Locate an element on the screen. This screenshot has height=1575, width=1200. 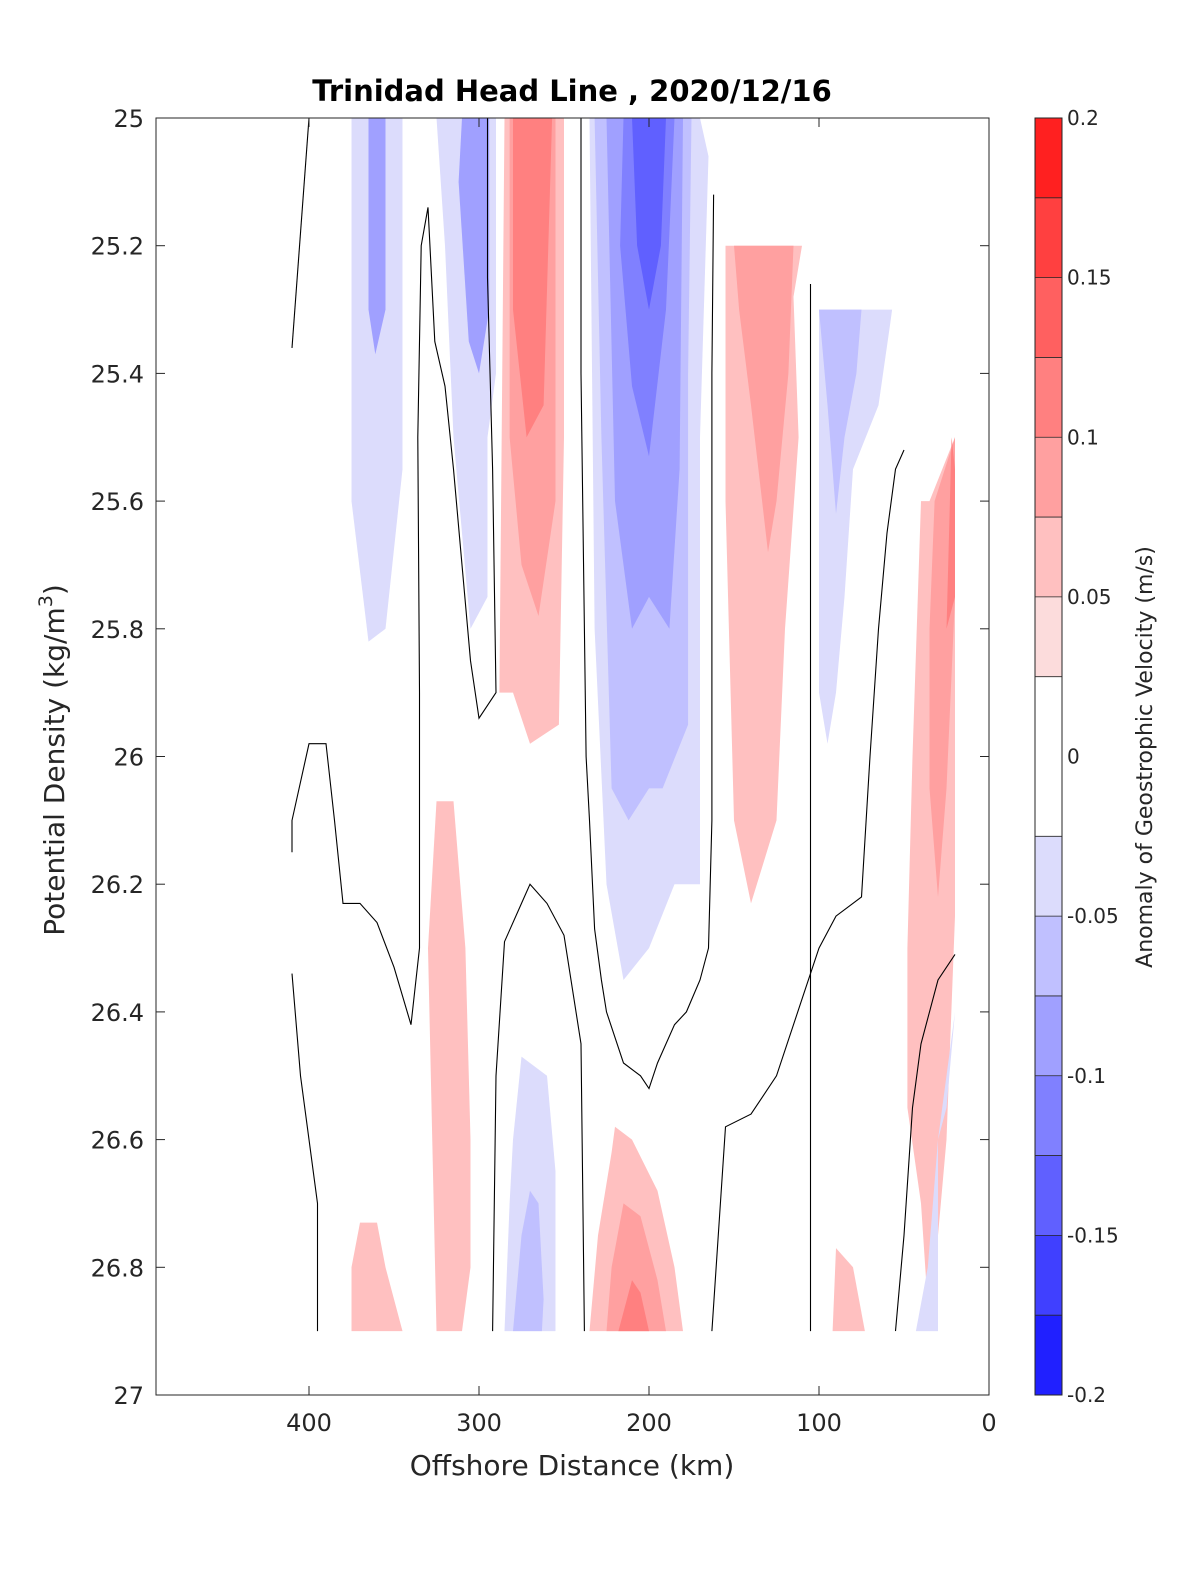
y-tick-label: 25.6 is located at coordinates (117, 502).